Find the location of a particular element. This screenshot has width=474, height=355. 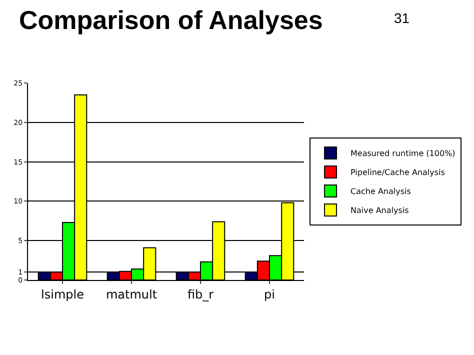

legend-label: Measured runtime (100%) is located at coordinates (403, 153).